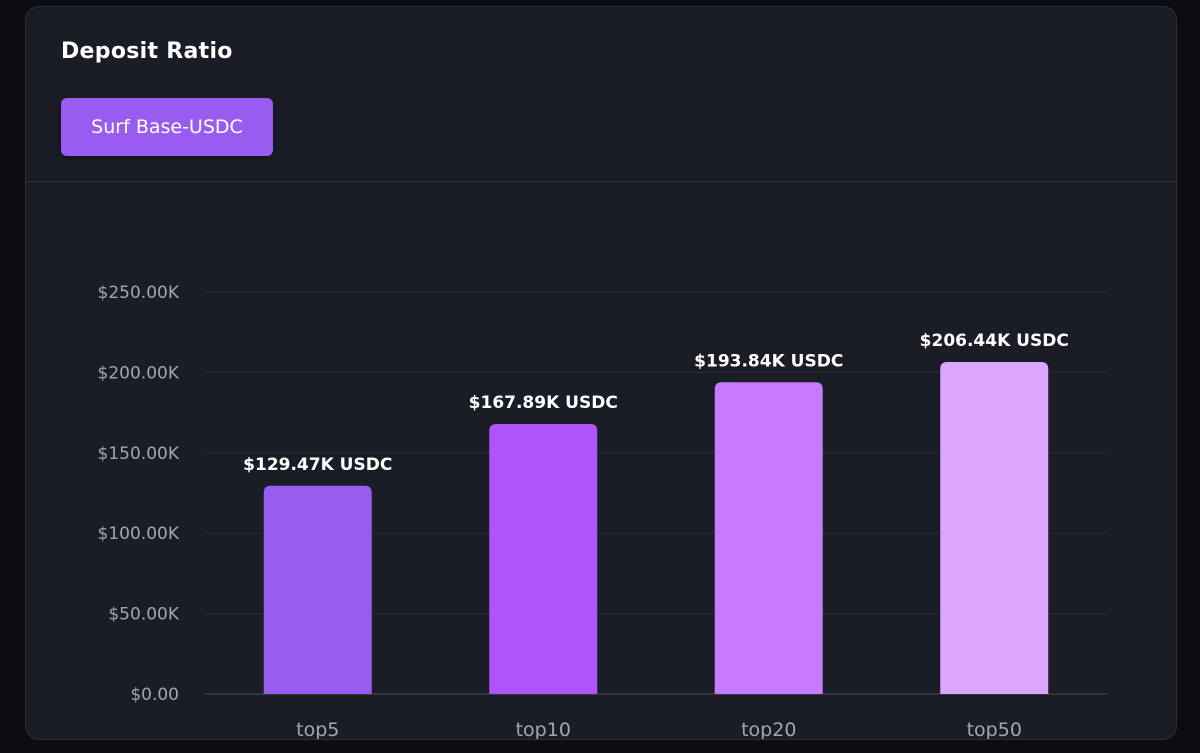 This screenshot has height=753, width=1200. Describe the element at coordinates (317, 465) in the screenshot. I see `data-label: $129.47K USDC` at that location.